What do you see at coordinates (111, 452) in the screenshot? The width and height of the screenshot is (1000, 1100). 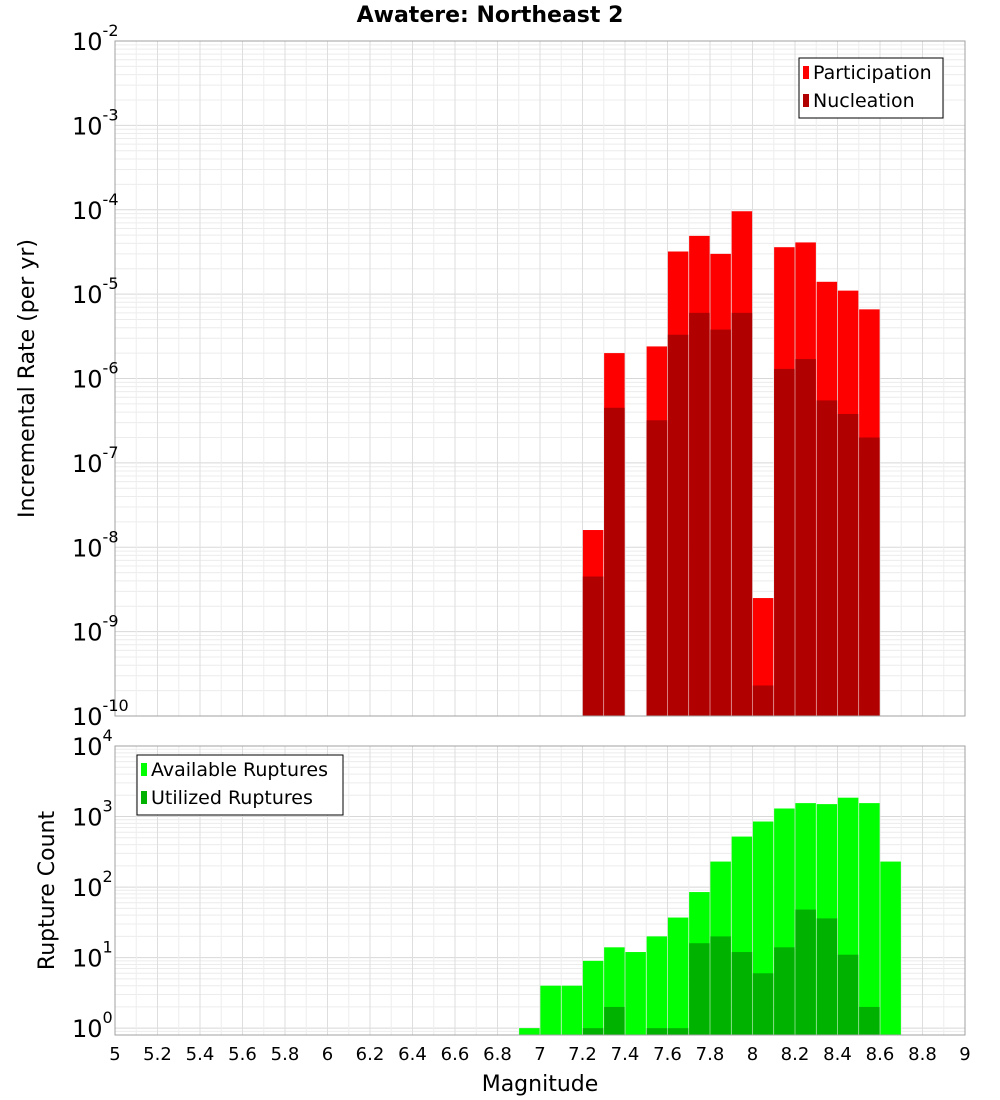 I see `y-tick-exponent: -7` at bounding box center [111, 452].